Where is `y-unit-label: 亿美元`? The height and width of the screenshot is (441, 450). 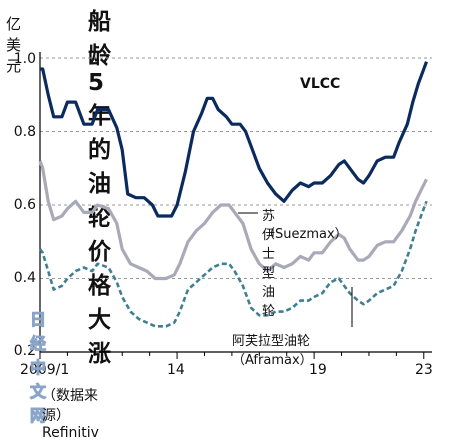 y-unit-label: 亿美元 is located at coordinates (14, 45).